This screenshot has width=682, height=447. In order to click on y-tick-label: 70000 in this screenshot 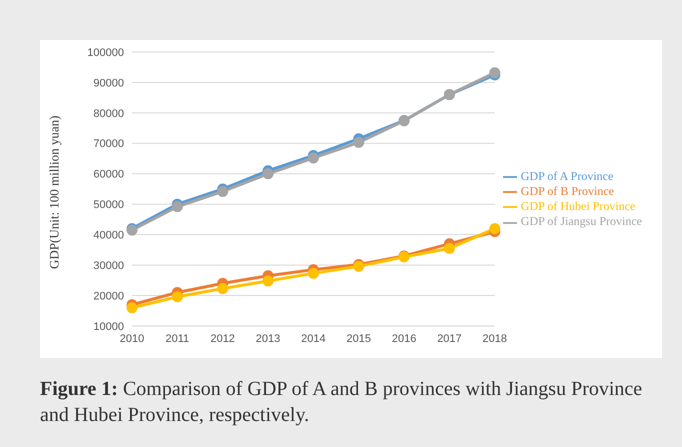, I will do `click(108, 144)`.